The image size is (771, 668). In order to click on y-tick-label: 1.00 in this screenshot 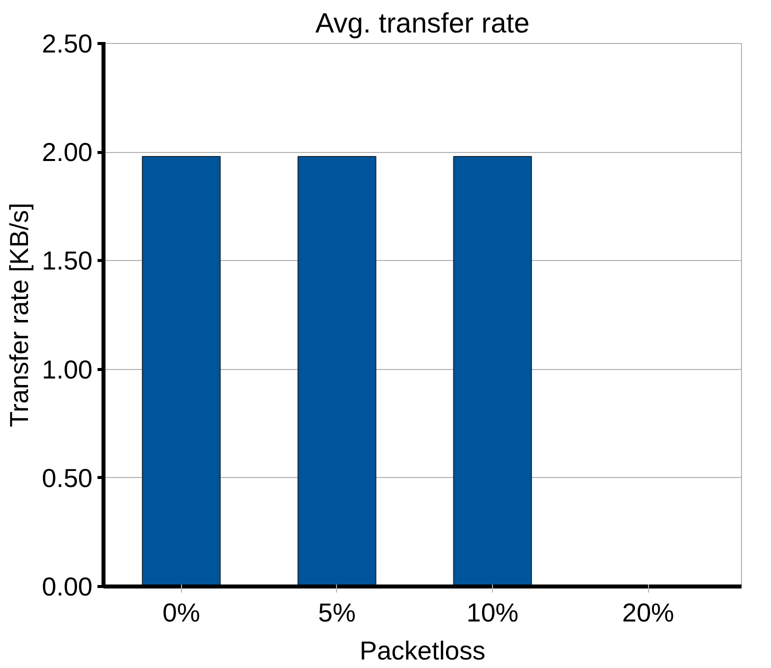, I will do `click(67, 369)`.